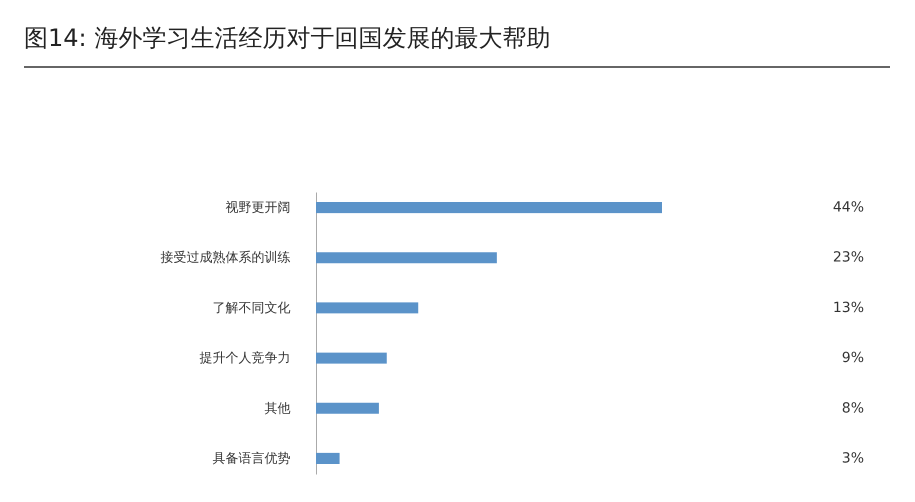  Describe the element at coordinates (848, 258) in the screenshot. I see `data-label: 23%` at that location.